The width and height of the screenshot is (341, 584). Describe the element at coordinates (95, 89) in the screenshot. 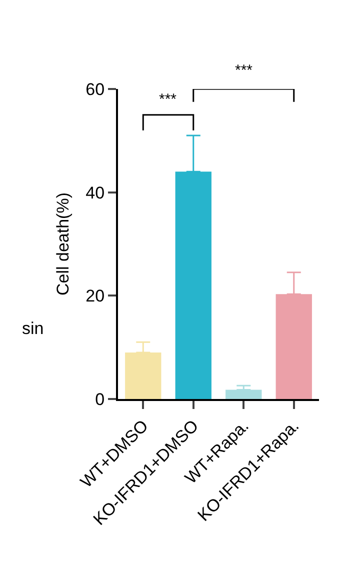

I see `y-tick-label: 60` at that location.